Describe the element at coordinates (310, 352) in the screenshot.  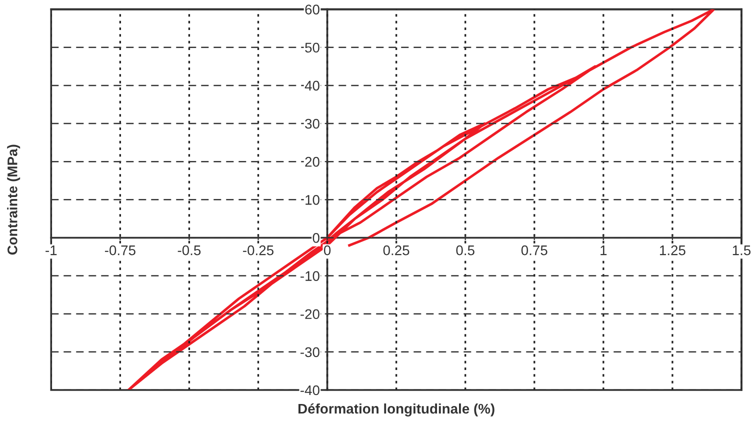
I see `y-tick-label: -30` at that location.